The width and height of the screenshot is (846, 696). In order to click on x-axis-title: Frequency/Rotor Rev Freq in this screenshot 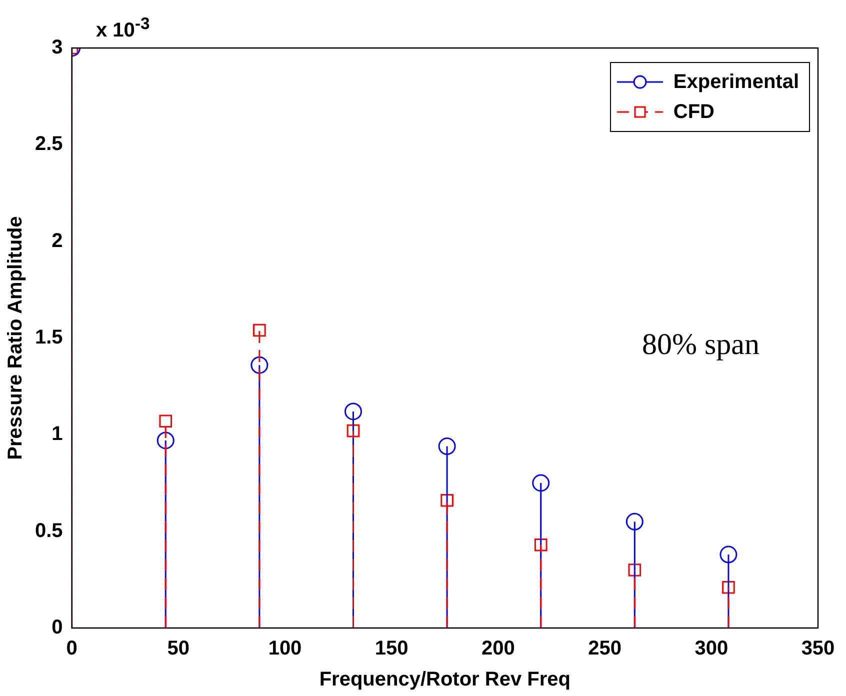, I will do `click(444, 679)`.